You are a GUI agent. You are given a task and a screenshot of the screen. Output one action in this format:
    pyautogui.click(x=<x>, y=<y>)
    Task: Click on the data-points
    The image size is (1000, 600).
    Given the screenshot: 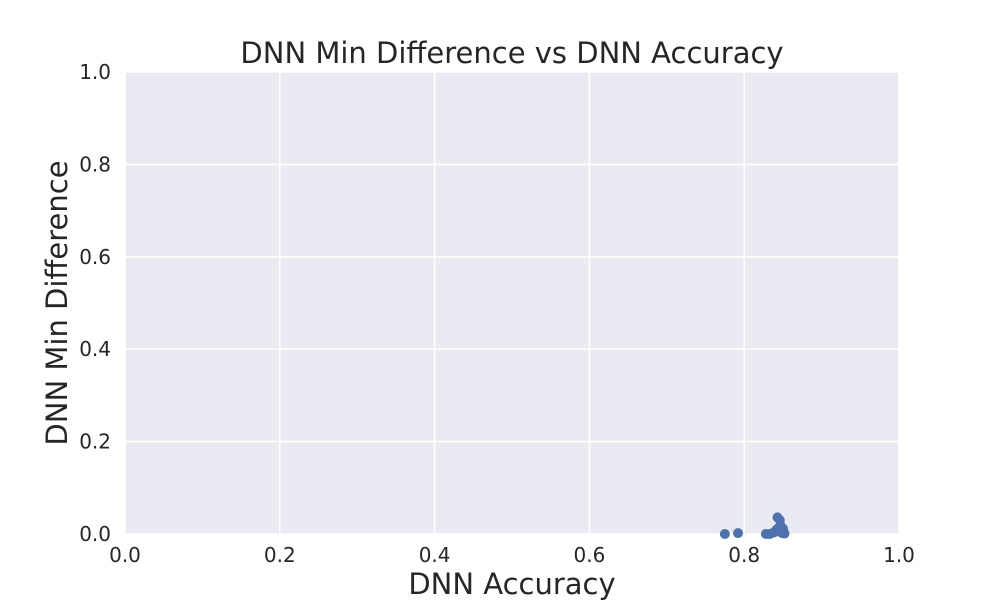 What is the action you would take?
    pyautogui.click(x=754, y=525)
    